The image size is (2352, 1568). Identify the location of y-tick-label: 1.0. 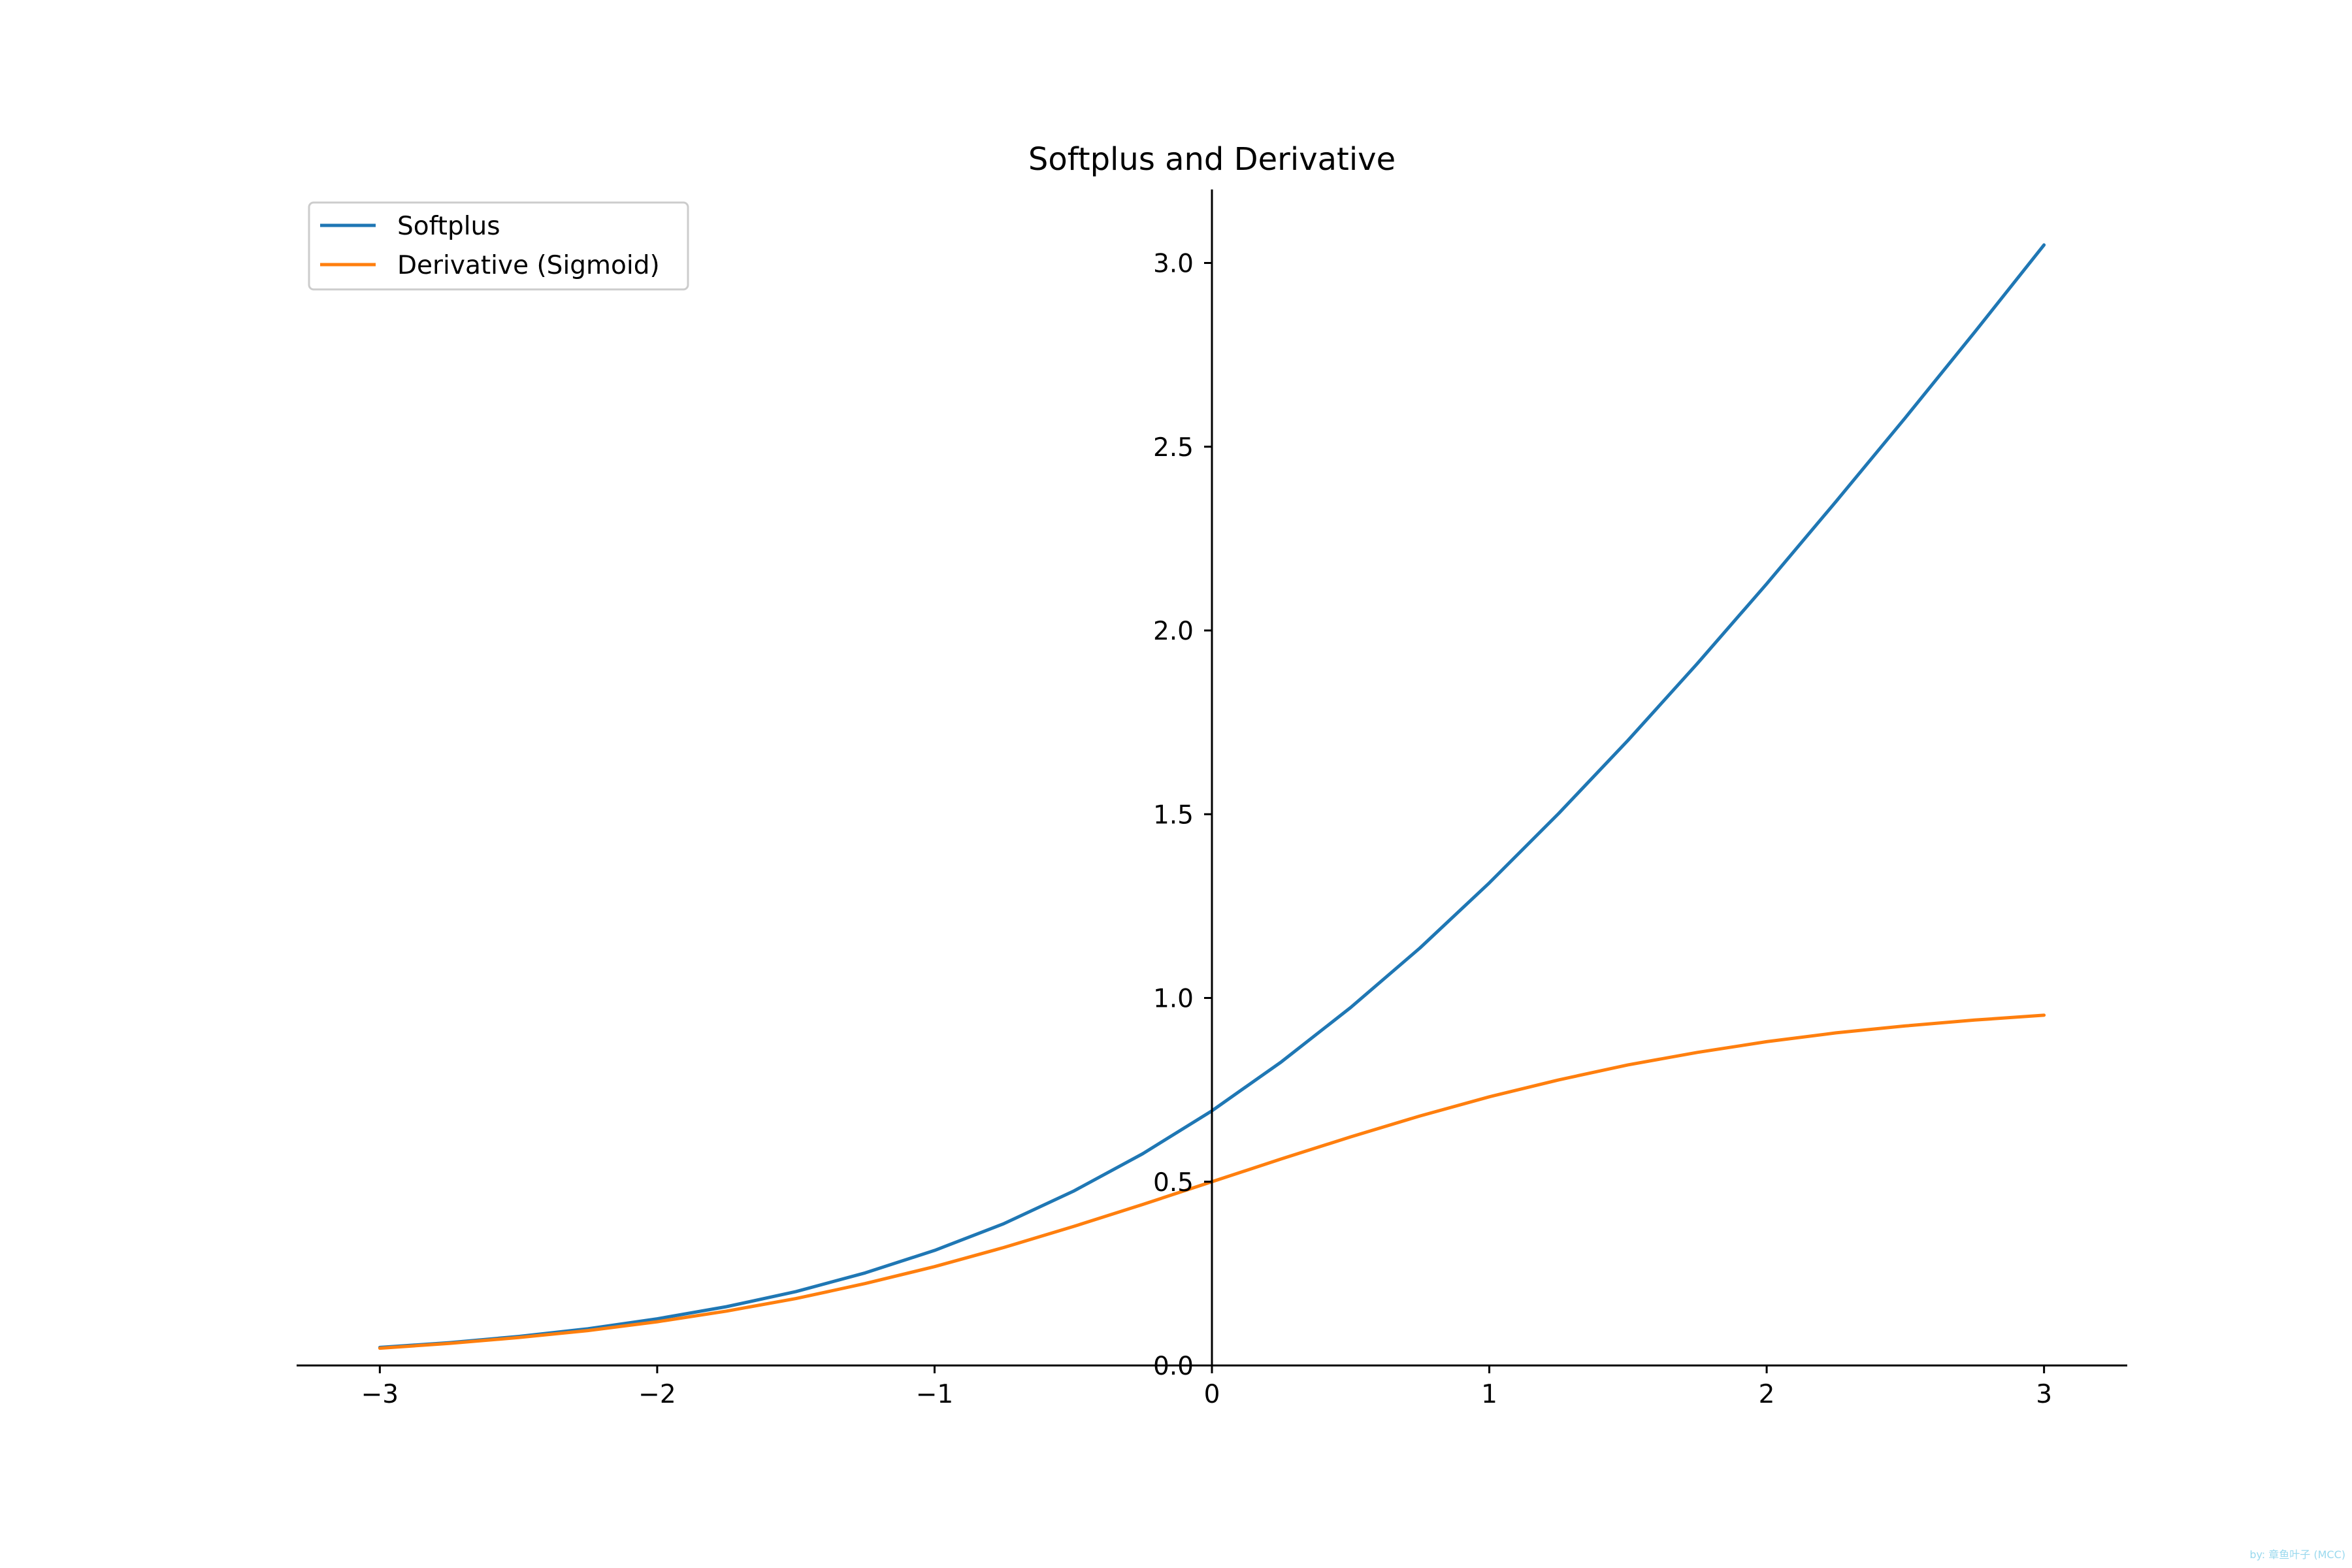
(1173, 999).